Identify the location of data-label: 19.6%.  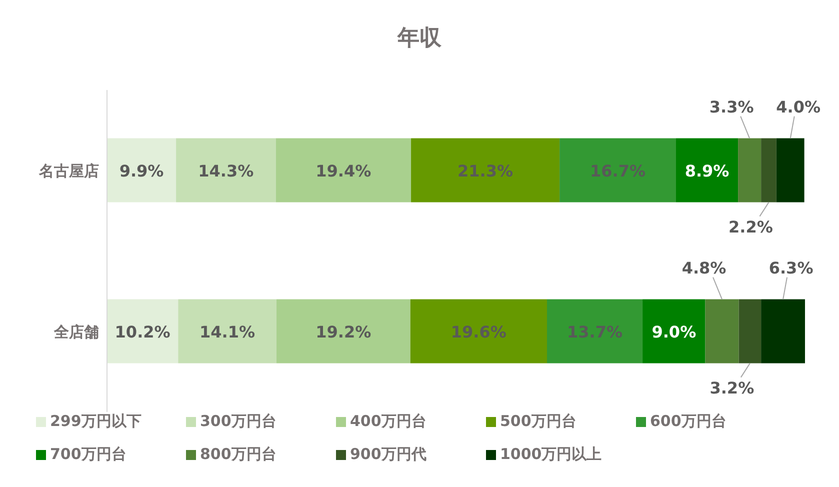
(478, 332).